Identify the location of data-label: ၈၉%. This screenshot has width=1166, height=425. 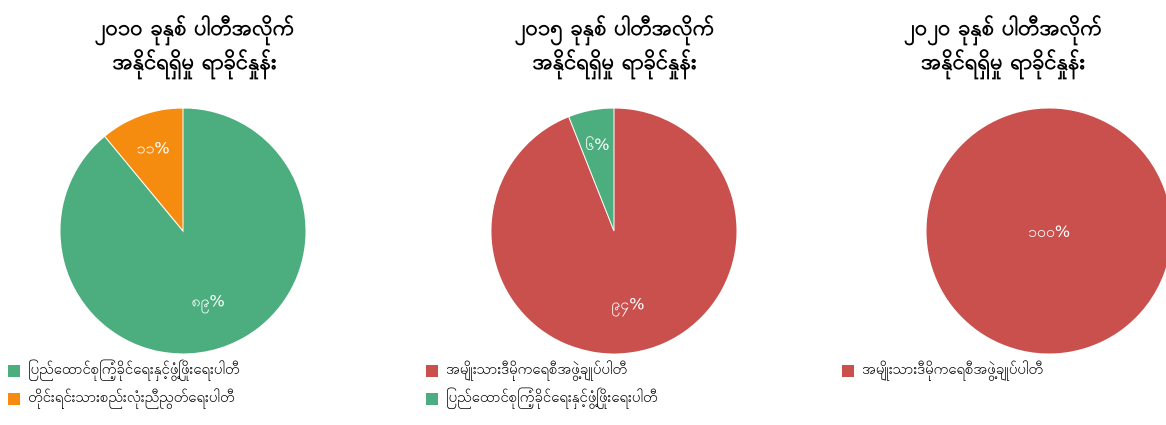
(207, 302).